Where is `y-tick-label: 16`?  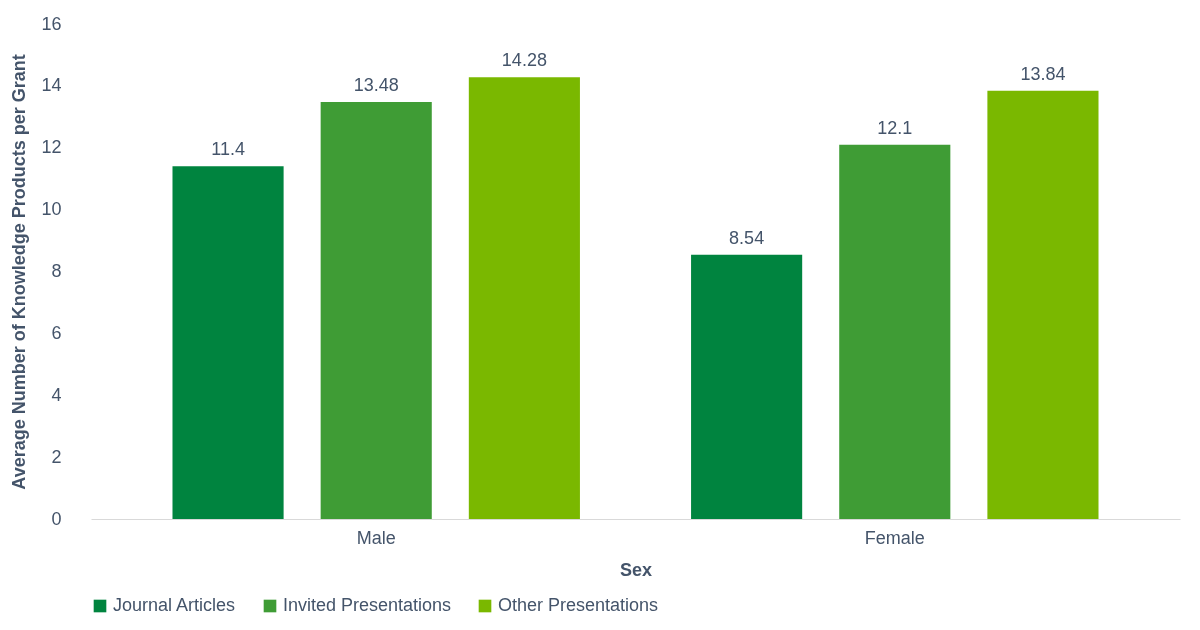 y-tick-label: 16 is located at coordinates (51, 23).